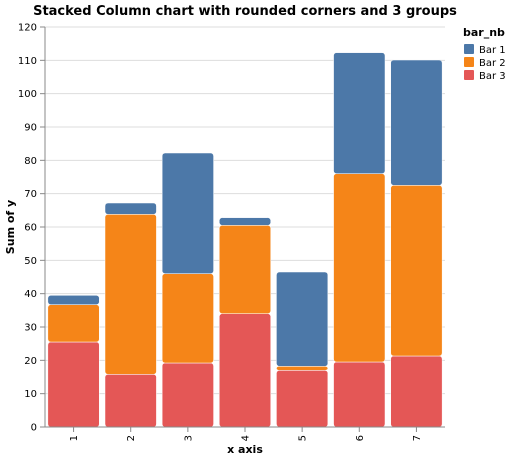 The height and width of the screenshot is (460, 510). Describe the element at coordinates (492, 76) in the screenshot. I see `legend-label: Bar 3` at that location.